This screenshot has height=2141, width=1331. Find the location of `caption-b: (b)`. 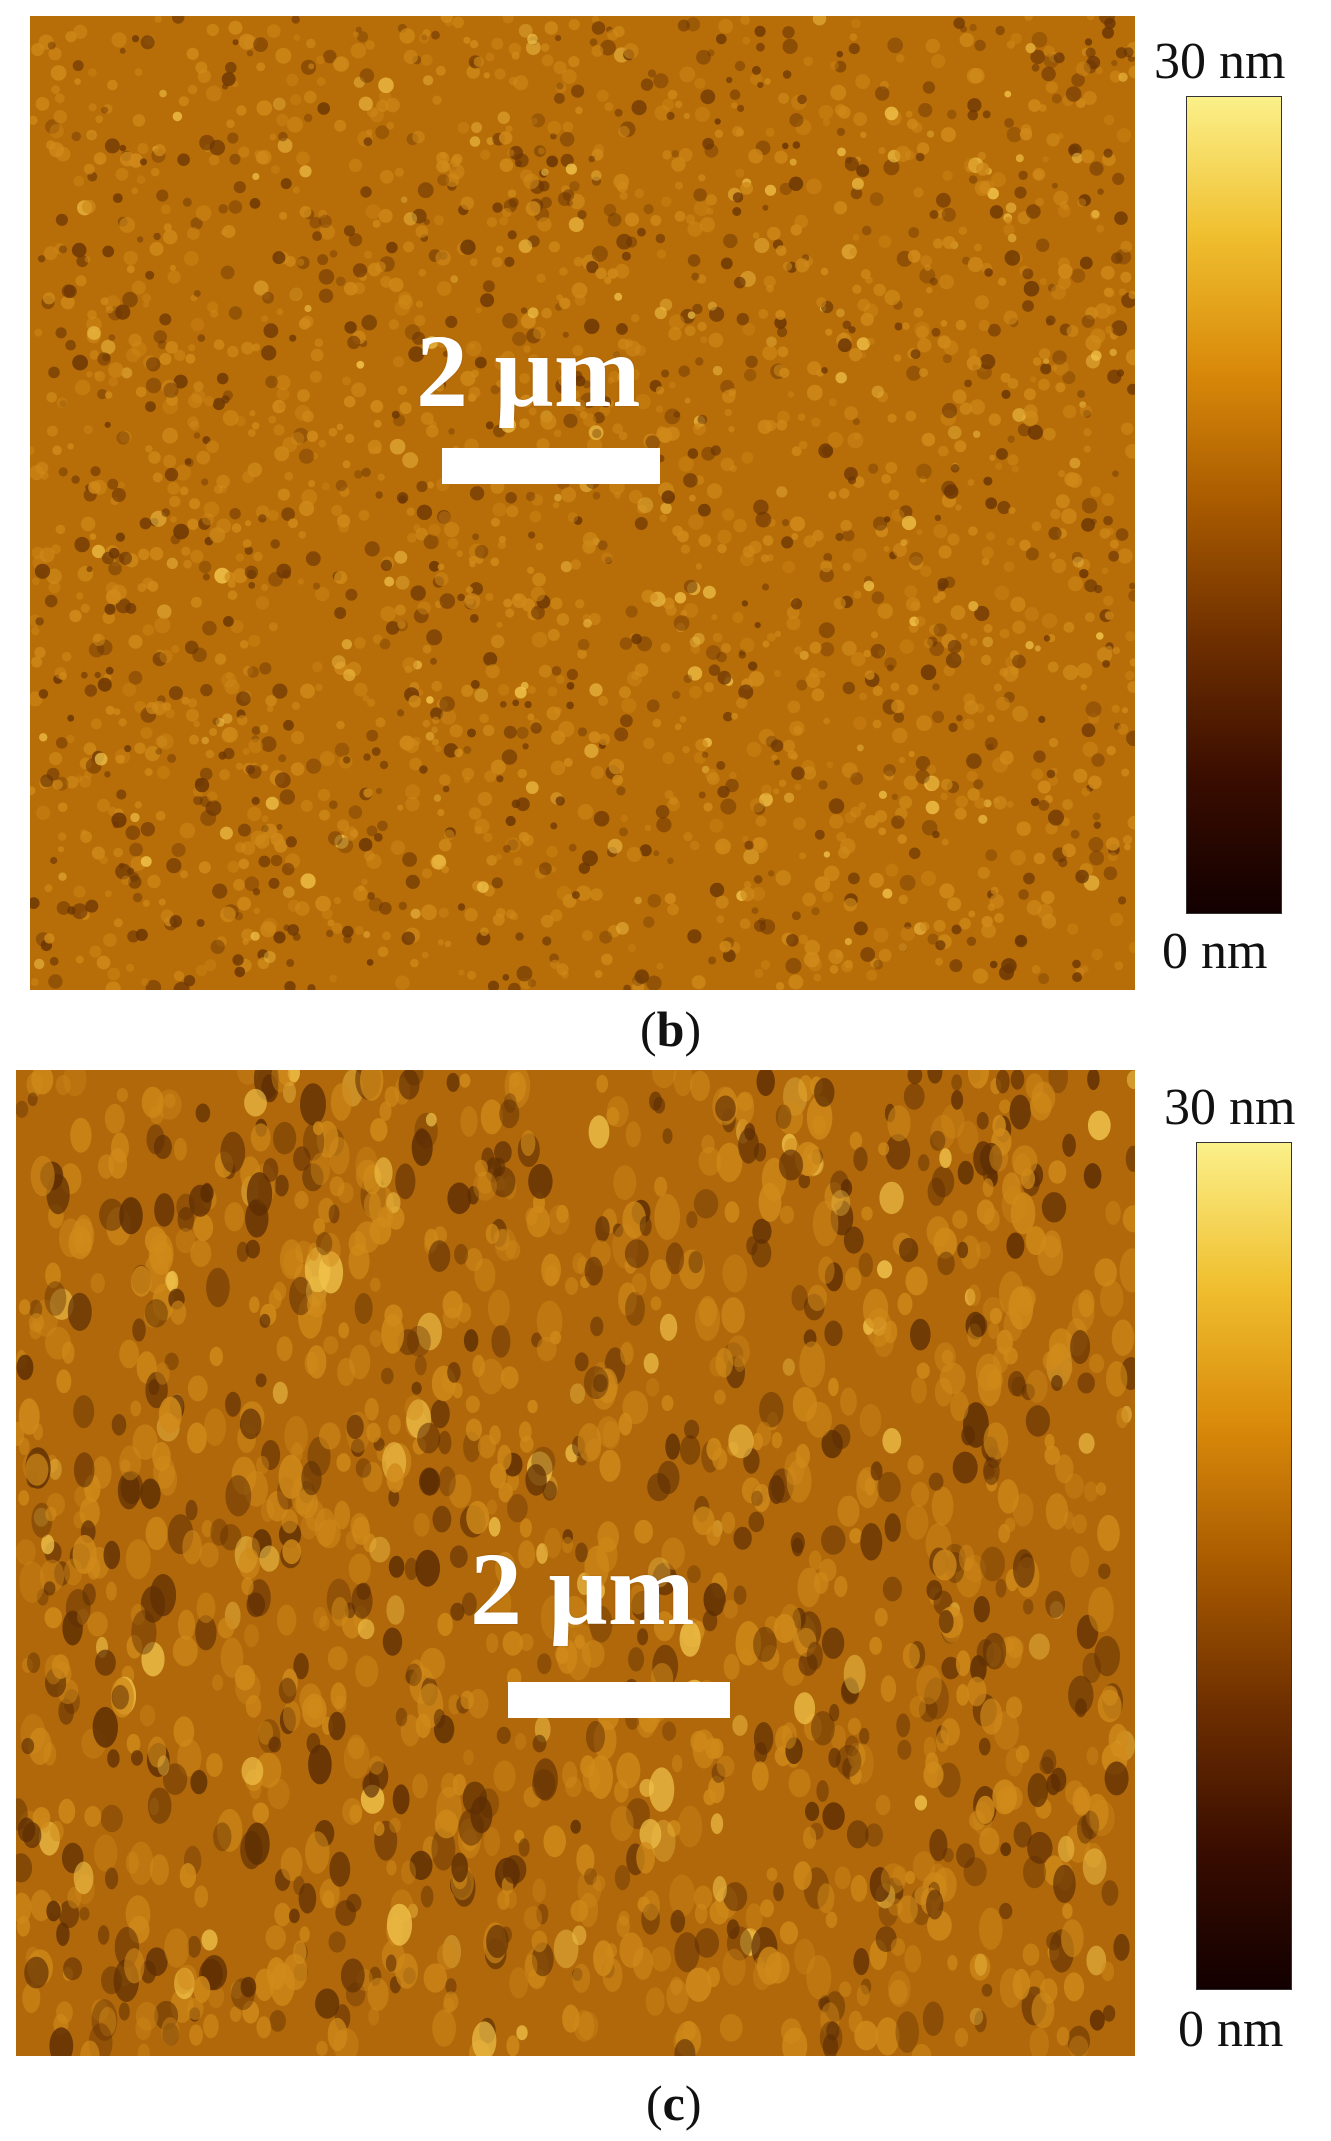

caption-b: (b) is located at coordinates (670, 1029).